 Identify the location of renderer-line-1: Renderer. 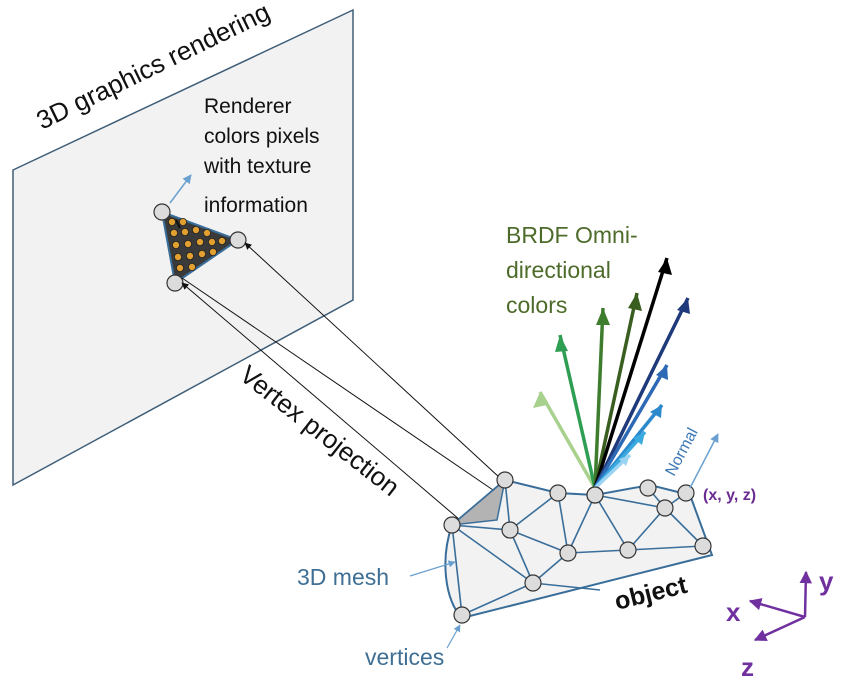
(248, 106).